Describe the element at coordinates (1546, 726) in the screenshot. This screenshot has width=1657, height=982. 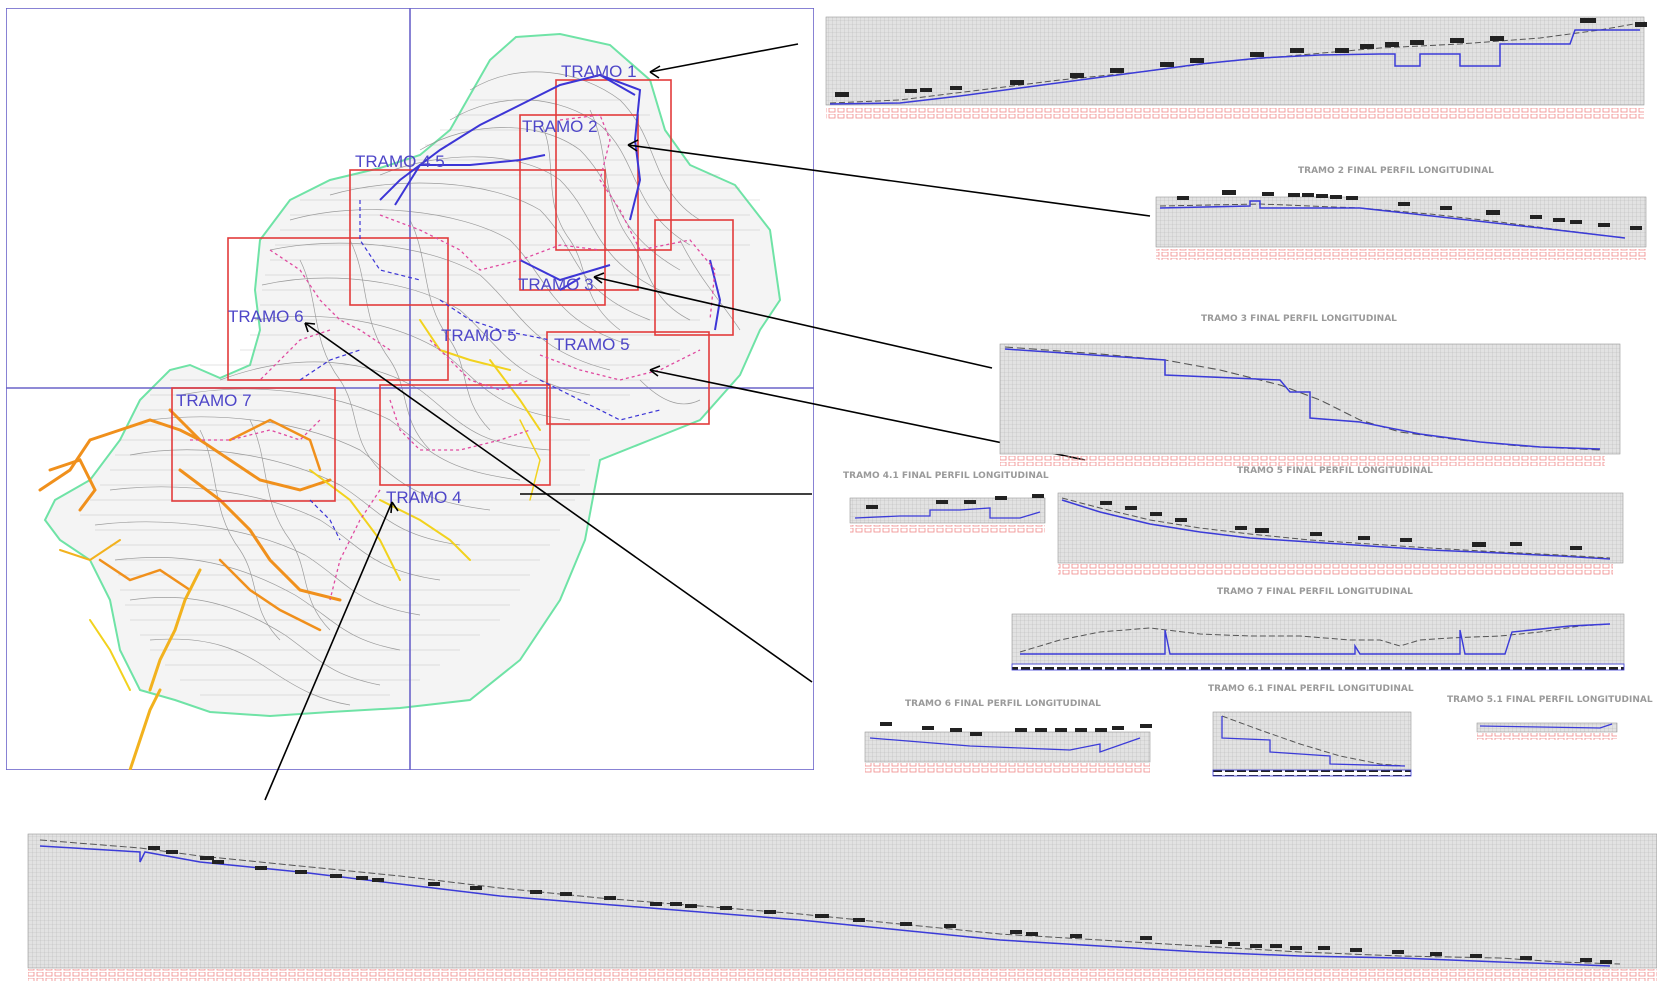
I see `profile-tramo-5-1-pipe` at that location.